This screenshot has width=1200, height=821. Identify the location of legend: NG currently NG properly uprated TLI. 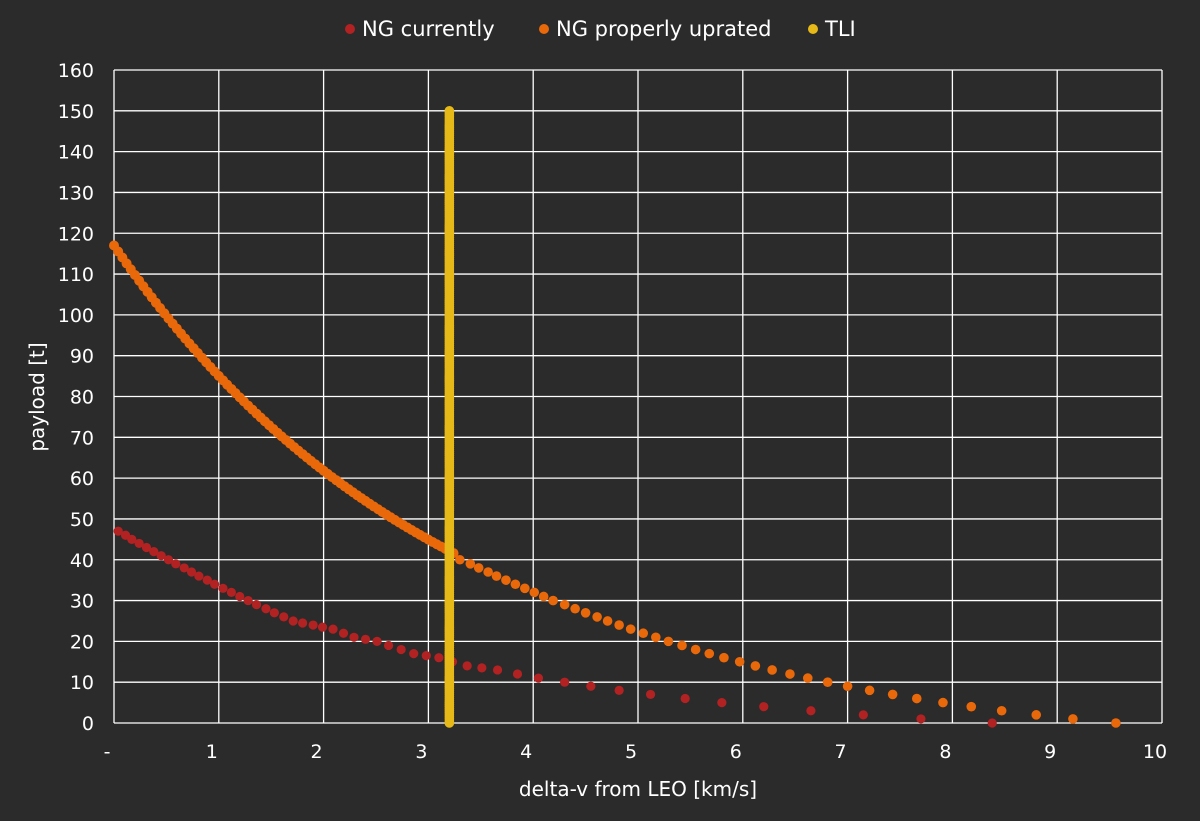
(600, 29).